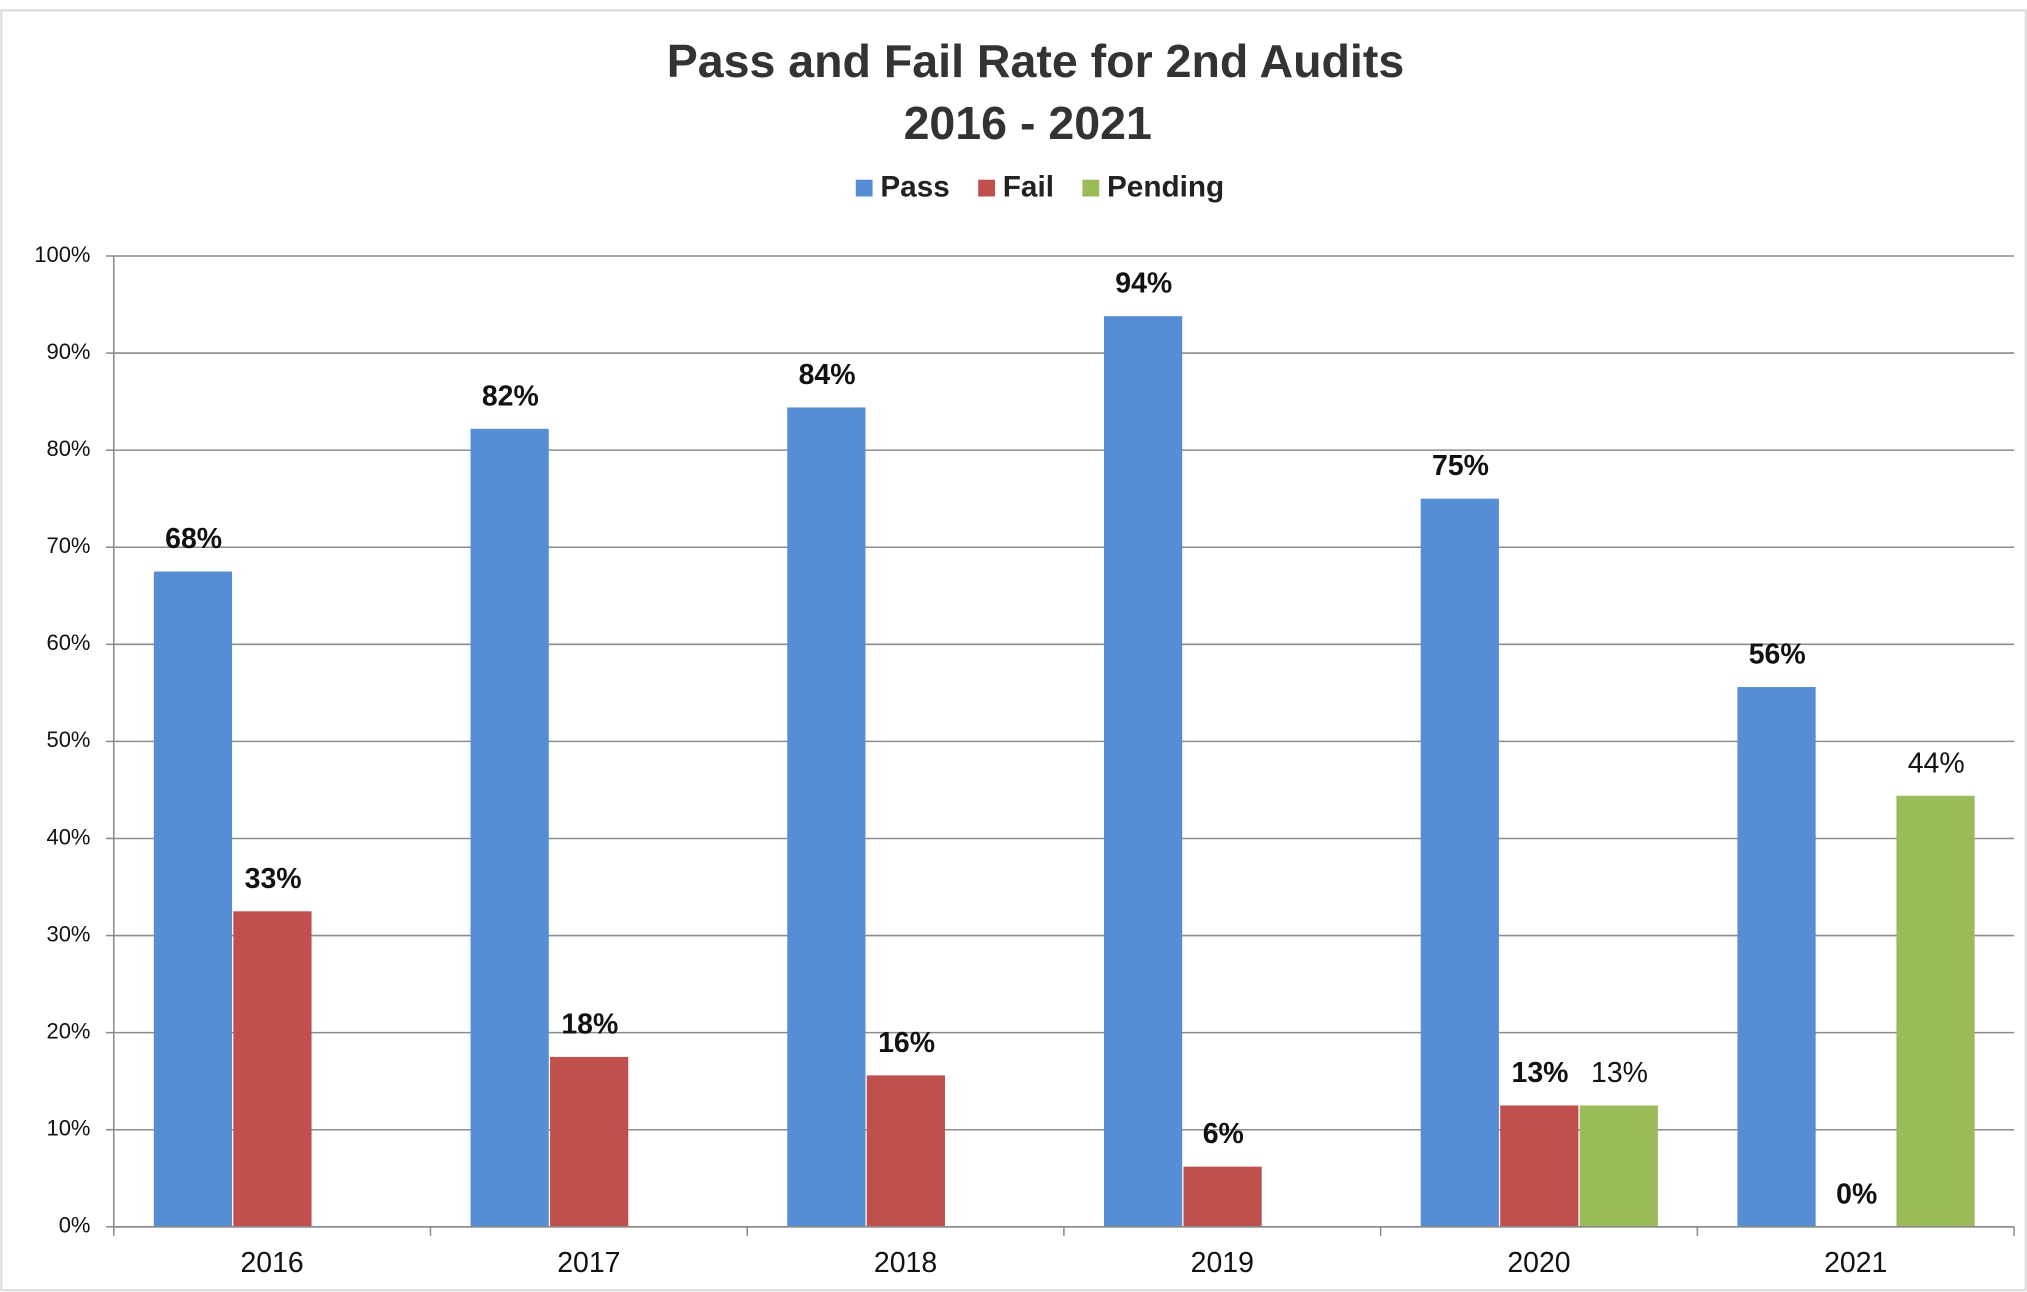  I want to click on value-label: 94%, so click(1143, 284).